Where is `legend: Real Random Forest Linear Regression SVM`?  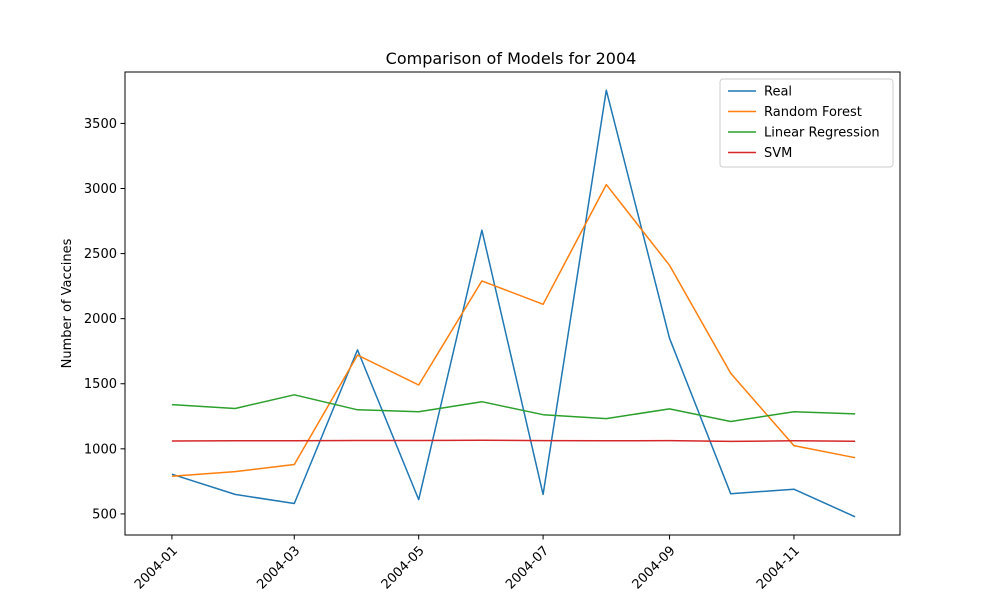 legend: Real Random Forest Linear Regression SVM is located at coordinates (806, 123).